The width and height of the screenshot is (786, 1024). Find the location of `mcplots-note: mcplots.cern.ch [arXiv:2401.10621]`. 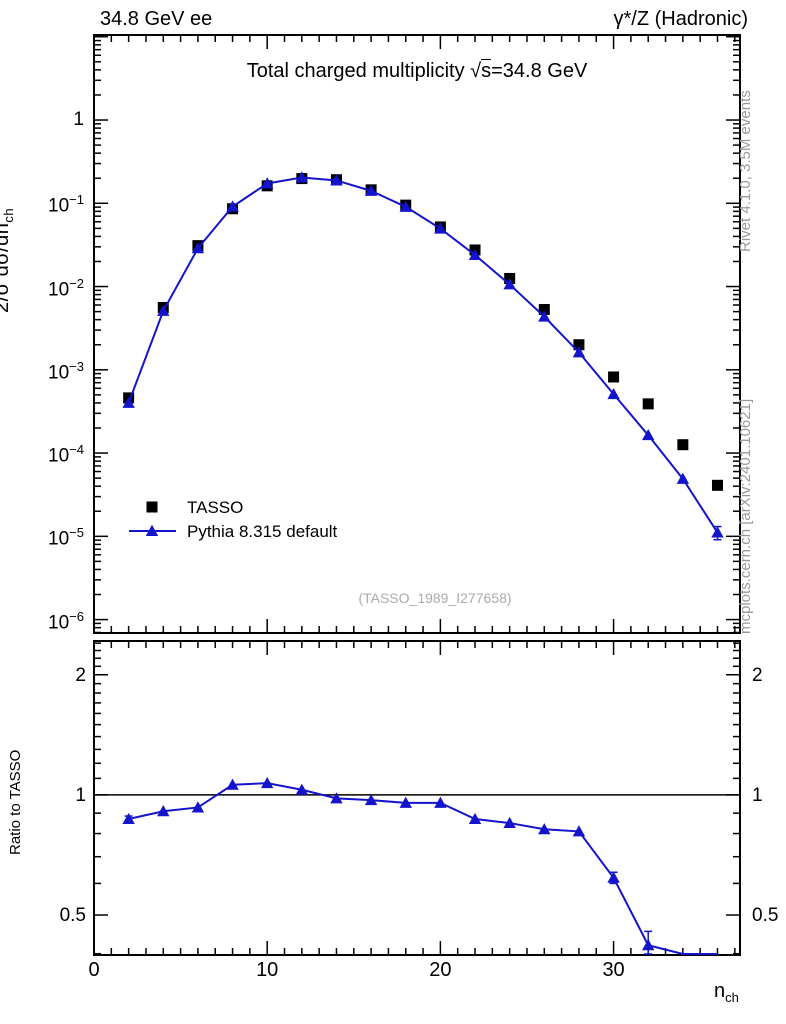

mcplots-note: mcplots.cern.ch [arXiv:2401.10621] is located at coordinates (745, 516).